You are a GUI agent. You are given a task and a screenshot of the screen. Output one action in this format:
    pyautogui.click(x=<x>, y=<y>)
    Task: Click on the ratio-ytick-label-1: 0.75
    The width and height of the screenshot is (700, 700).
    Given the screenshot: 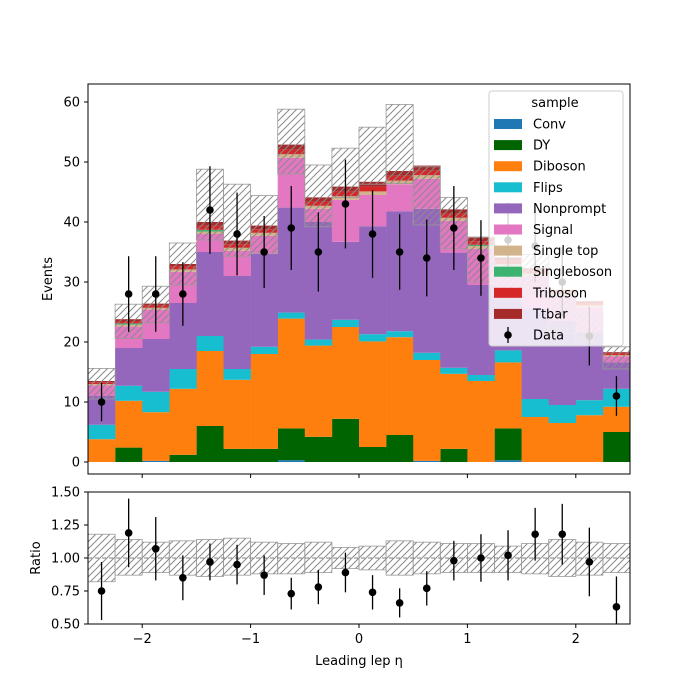 What is the action you would take?
    pyautogui.click(x=65, y=592)
    